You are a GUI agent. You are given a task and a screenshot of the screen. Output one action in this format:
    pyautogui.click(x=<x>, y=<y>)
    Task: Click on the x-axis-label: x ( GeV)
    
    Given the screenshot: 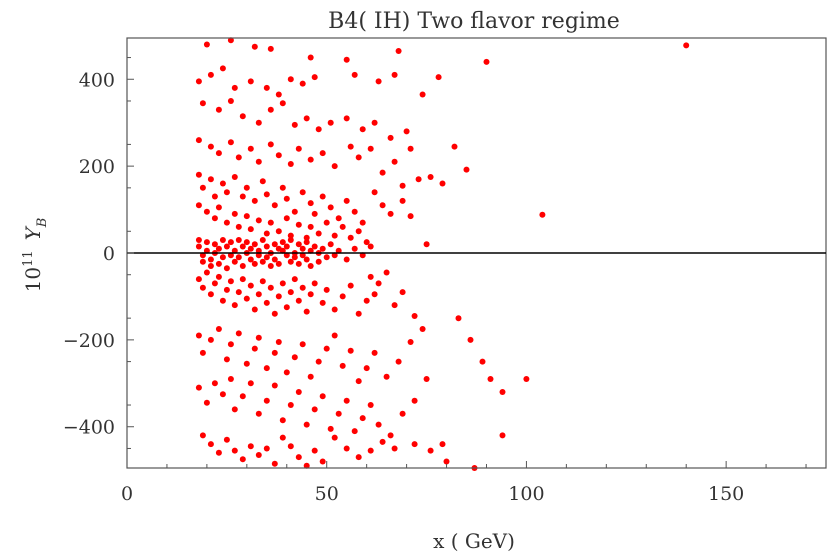 What is the action you would take?
    pyautogui.click(x=474, y=541)
    